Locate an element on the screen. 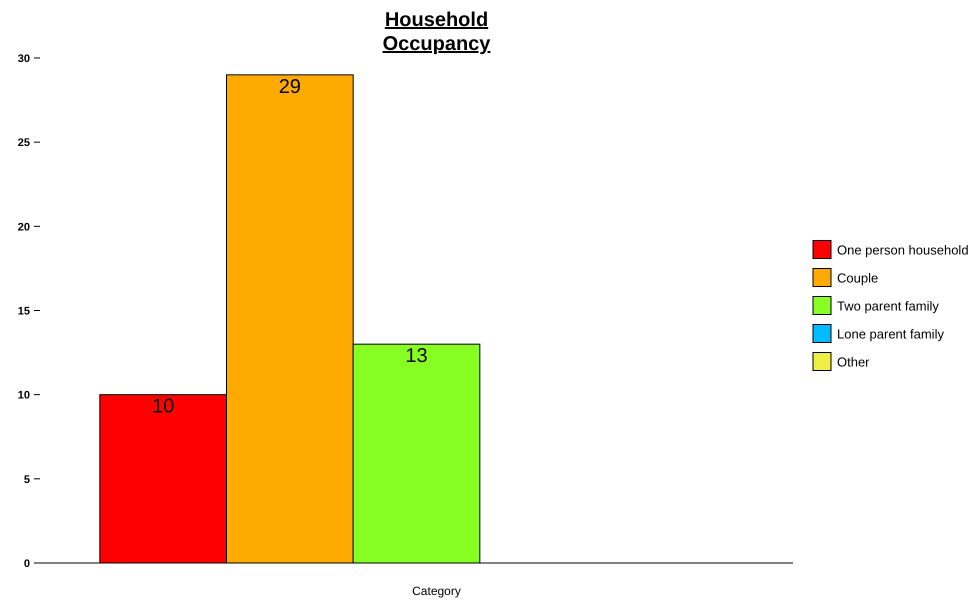 This screenshot has width=977, height=609. x-axis-title: Category is located at coordinates (436, 591).